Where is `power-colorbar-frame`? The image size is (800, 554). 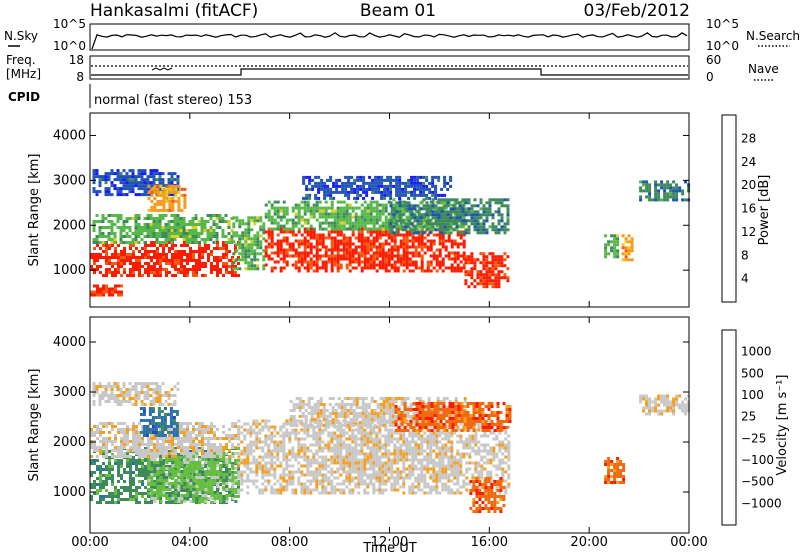 power-colorbar-frame is located at coordinates (729, 208).